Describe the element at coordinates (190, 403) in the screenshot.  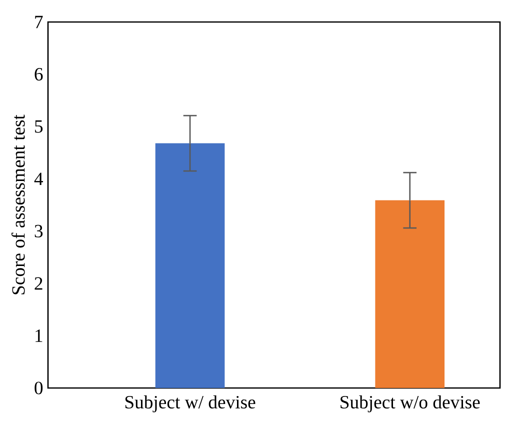
I see `x-tick-label: Subject w/ devise` at that location.